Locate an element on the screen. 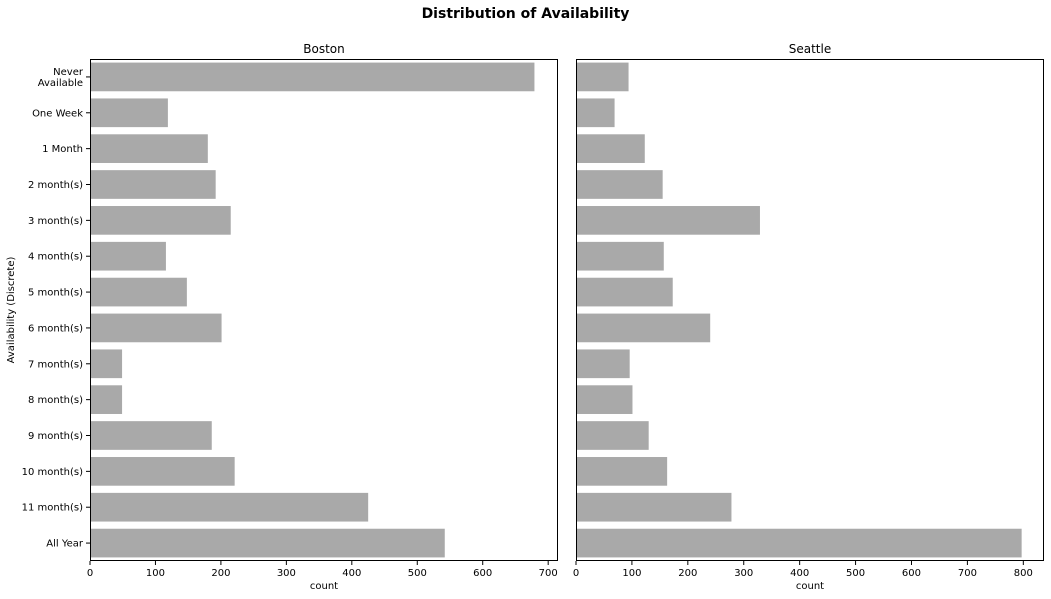  boston-y-tick-label: 9 month(s) is located at coordinates (55, 436).